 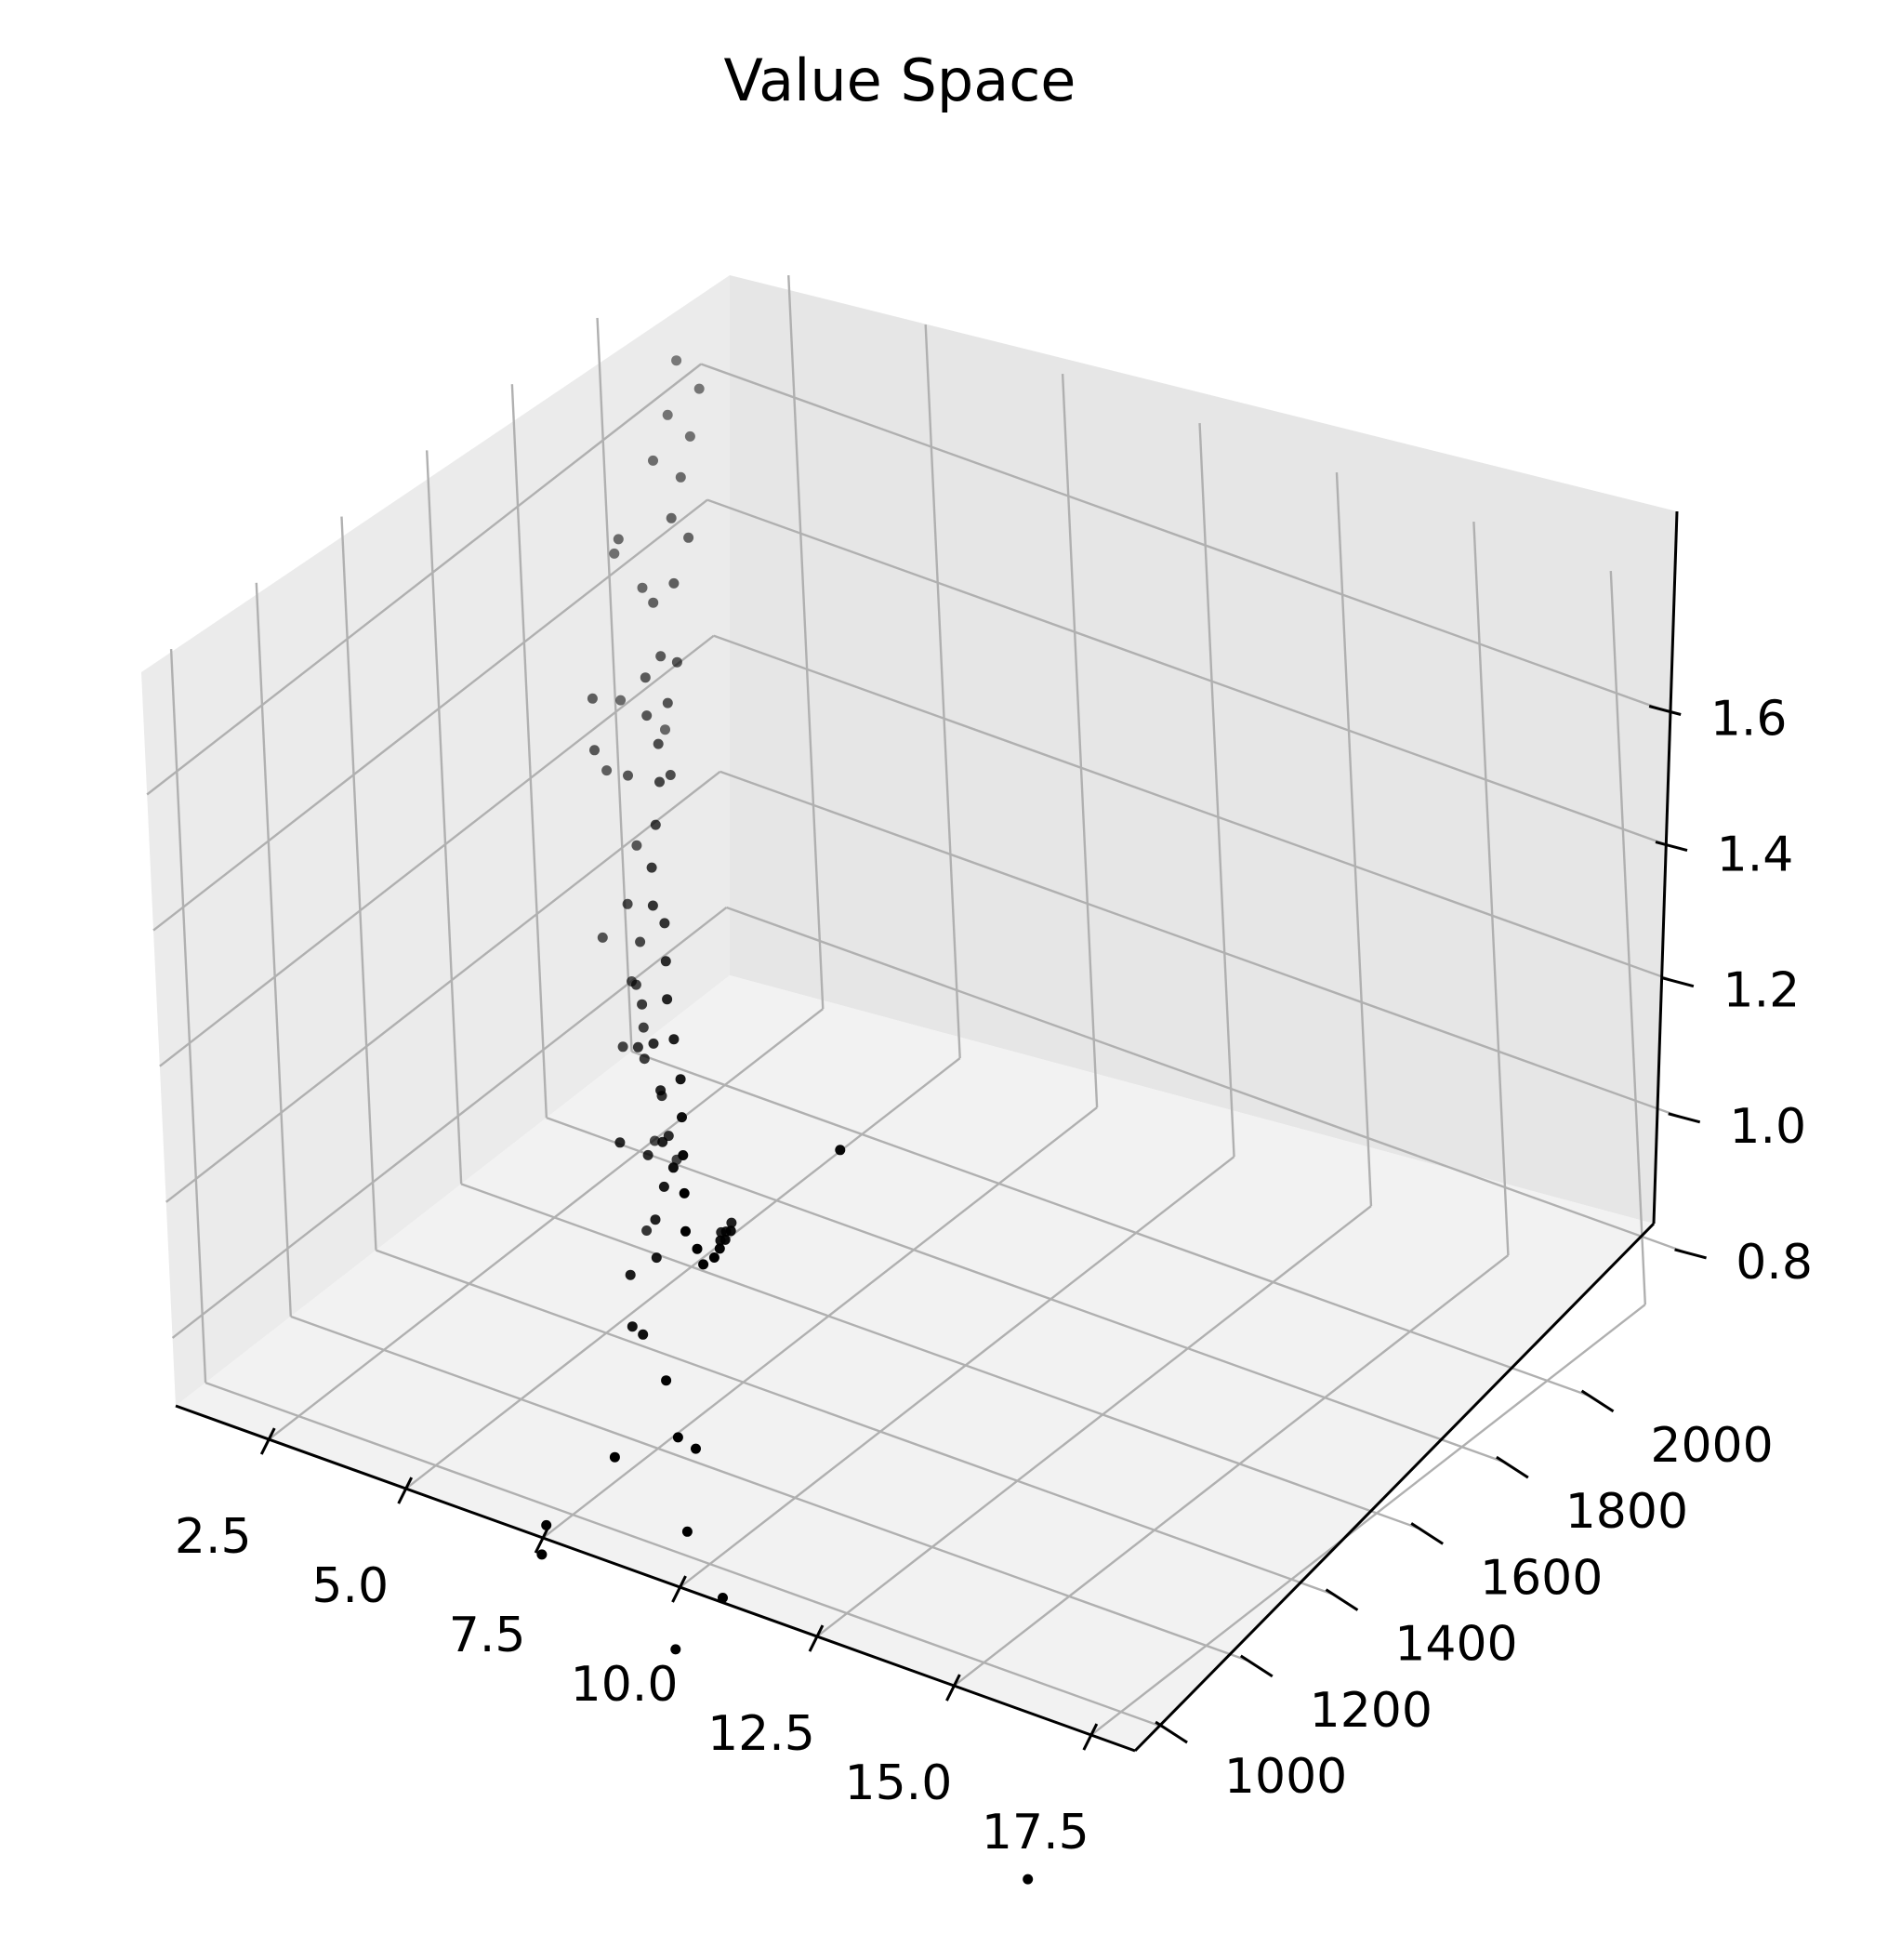 What do you see at coordinates (350, 1586) in the screenshot?
I see `x-tick-label: 5.0` at bounding box center [350, 1586].